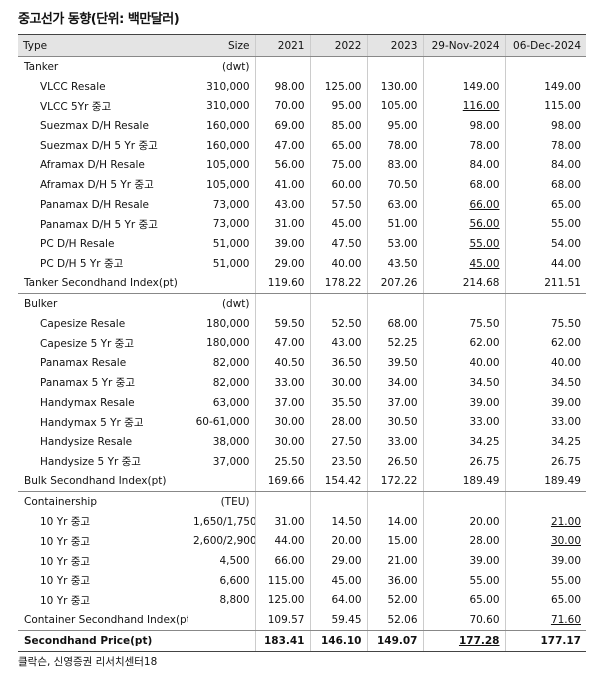 The image size is (600, 678). I want to click on row-name: Suezmax D/H Resale, so click(94, 125).